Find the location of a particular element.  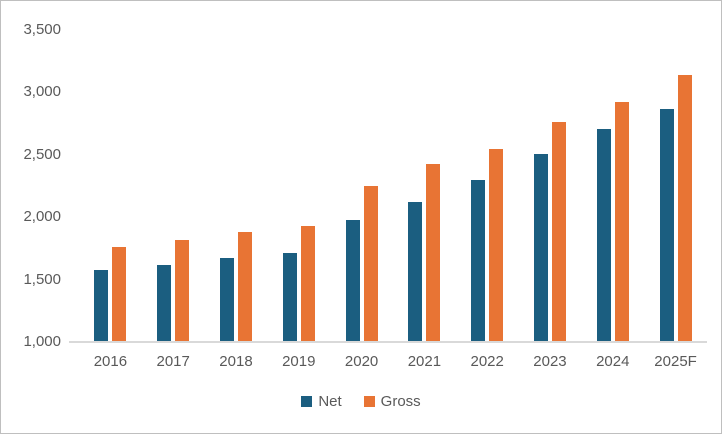

x-tick-label-2021: 2021 is located at coordinates (424, 361).